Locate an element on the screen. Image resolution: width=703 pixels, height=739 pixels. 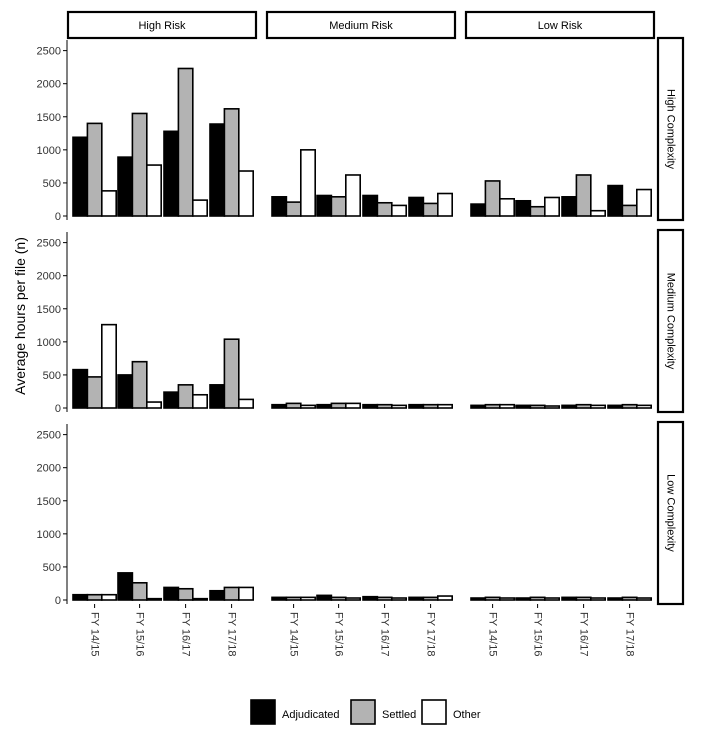
strip-label: Medium Risk is located at coordinates (361, 26).